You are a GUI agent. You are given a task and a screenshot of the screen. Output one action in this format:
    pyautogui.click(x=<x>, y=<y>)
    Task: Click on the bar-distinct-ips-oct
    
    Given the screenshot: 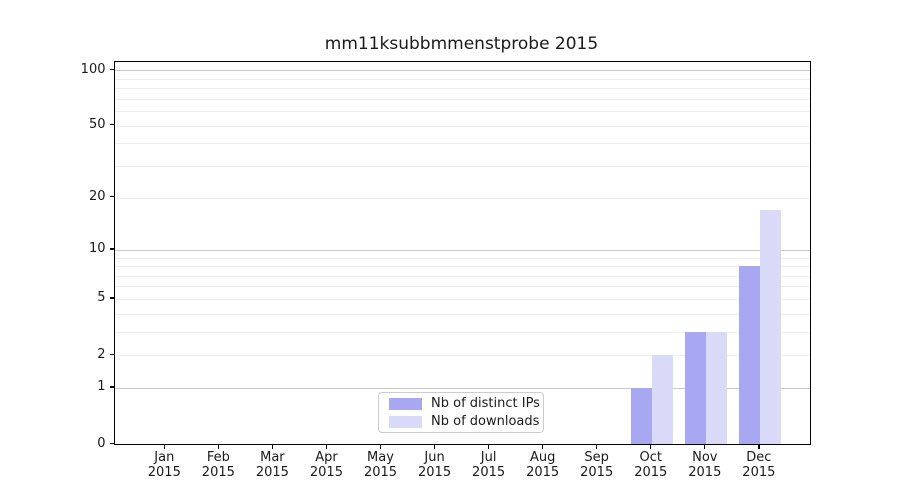 What is the action you would take?
    pyautogui.click(x=641, y=415)
    